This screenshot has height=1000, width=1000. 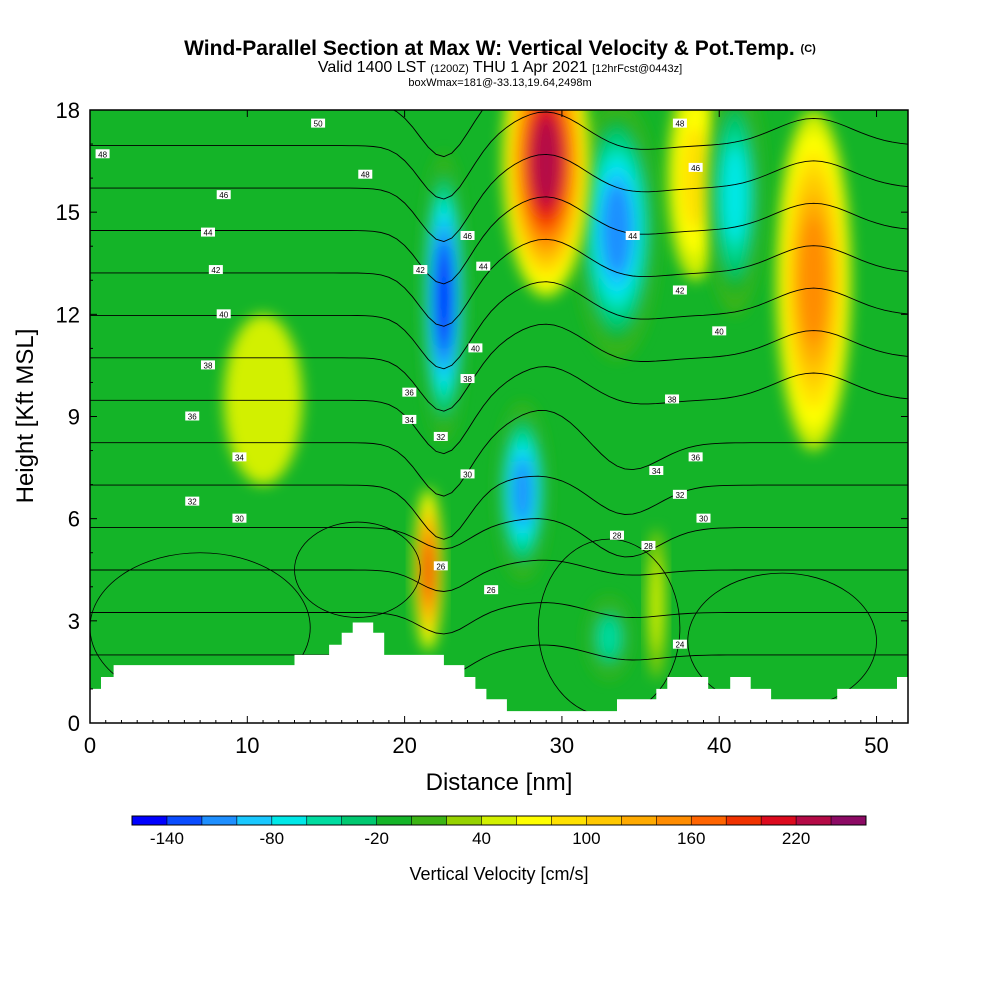 What do you see at coordinates (167, 838) in the screenshot?
I see `colorbar-tick-label: -140` at bounding box center [167, 838].